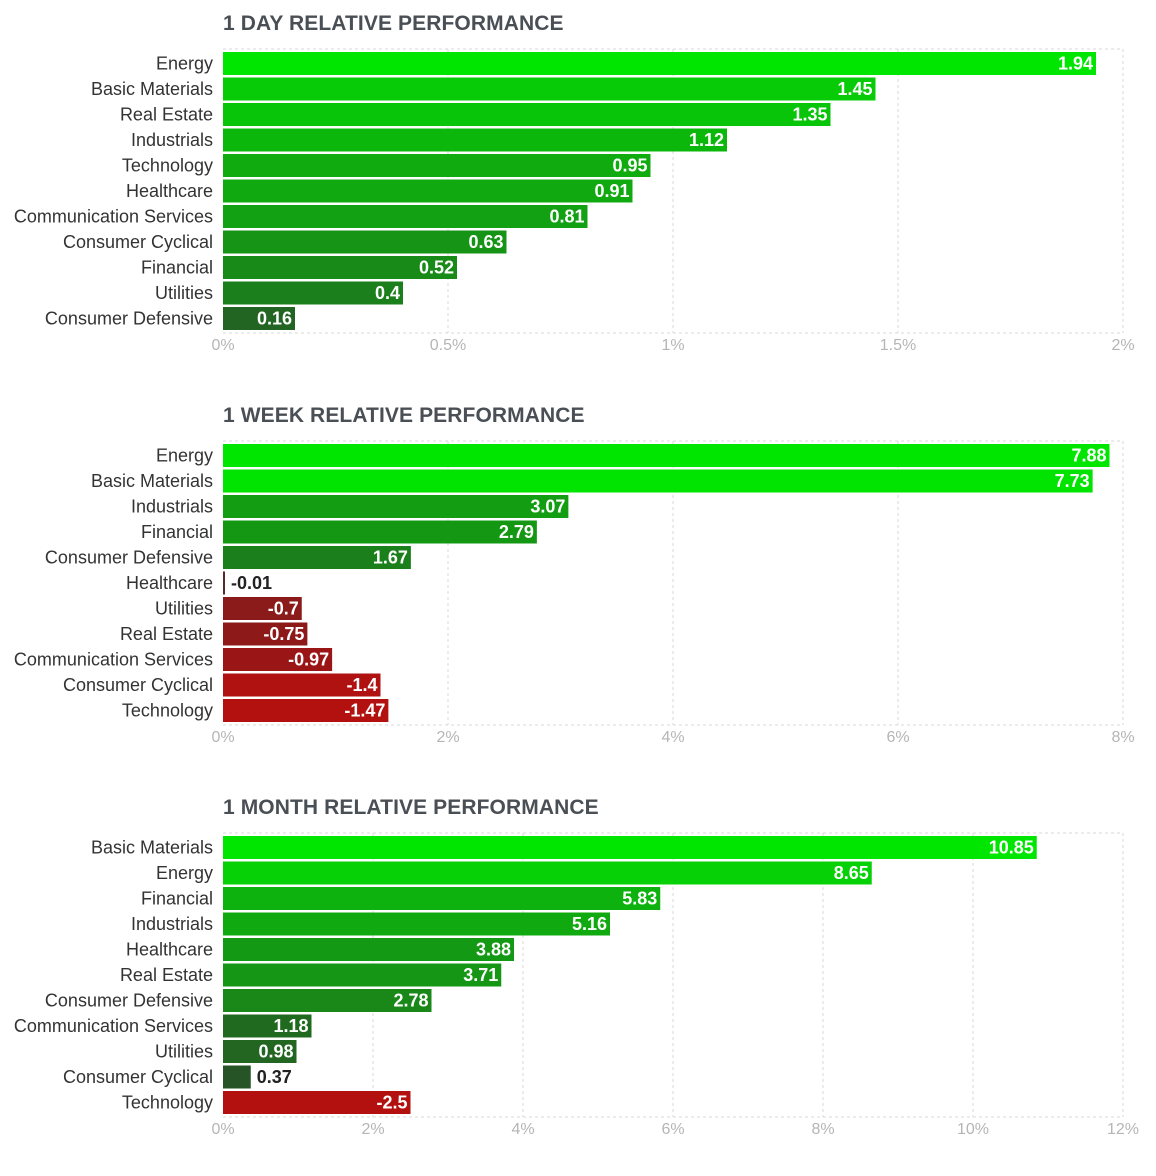 This screenshot has width=1156, height=1176. What do you see at coordinates (387, 293) in the screenshot?
I see `value-label: 0.4` at bounding box center [387, 293].